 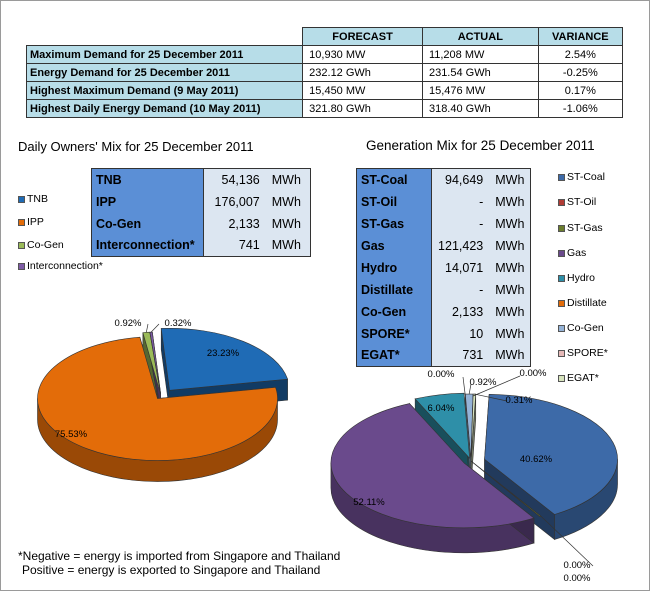 What do you see at coordinates (587, 303) in the screenshot?
I see `gen-legend-label: Distillate` at bounding box center [587, 303].